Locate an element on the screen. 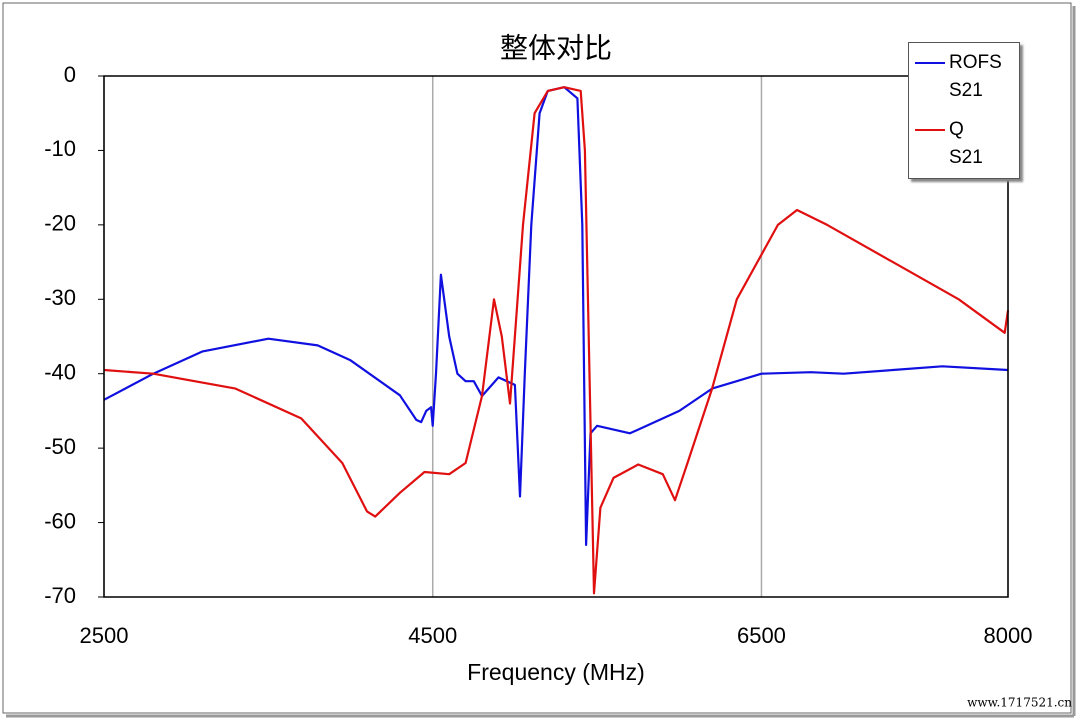 Image resolution: width=1080 pixels, height=723 pixels. legend: ROFS S21 Q S21 is located at coordinates (964, 110).